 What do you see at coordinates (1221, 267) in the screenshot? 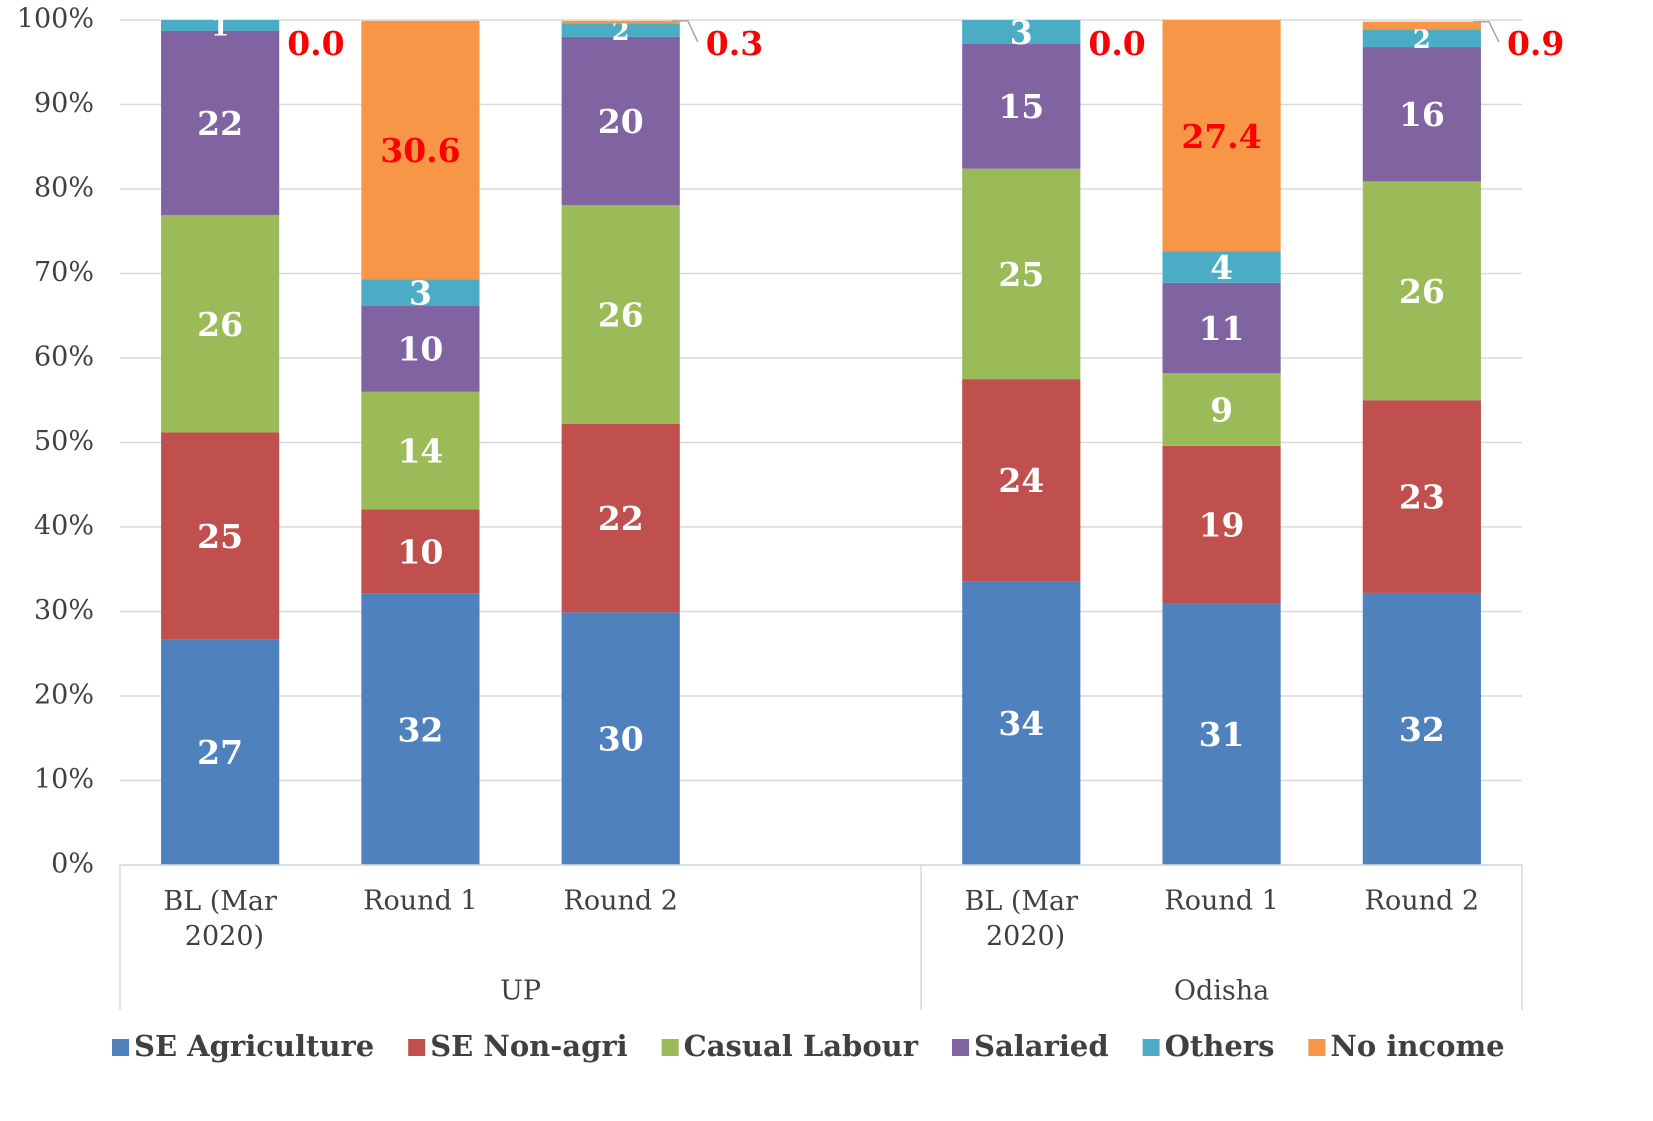
I see `data-label: 4` at bounding box center [1221, 267].